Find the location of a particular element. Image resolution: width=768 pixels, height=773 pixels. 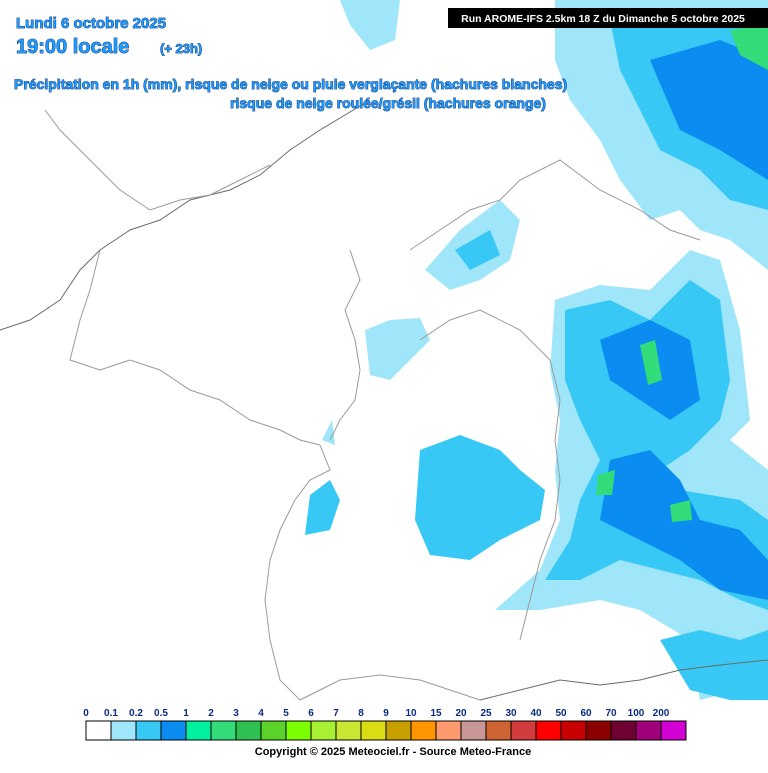

legend-label: 200 is located at coordinates (661, 713).